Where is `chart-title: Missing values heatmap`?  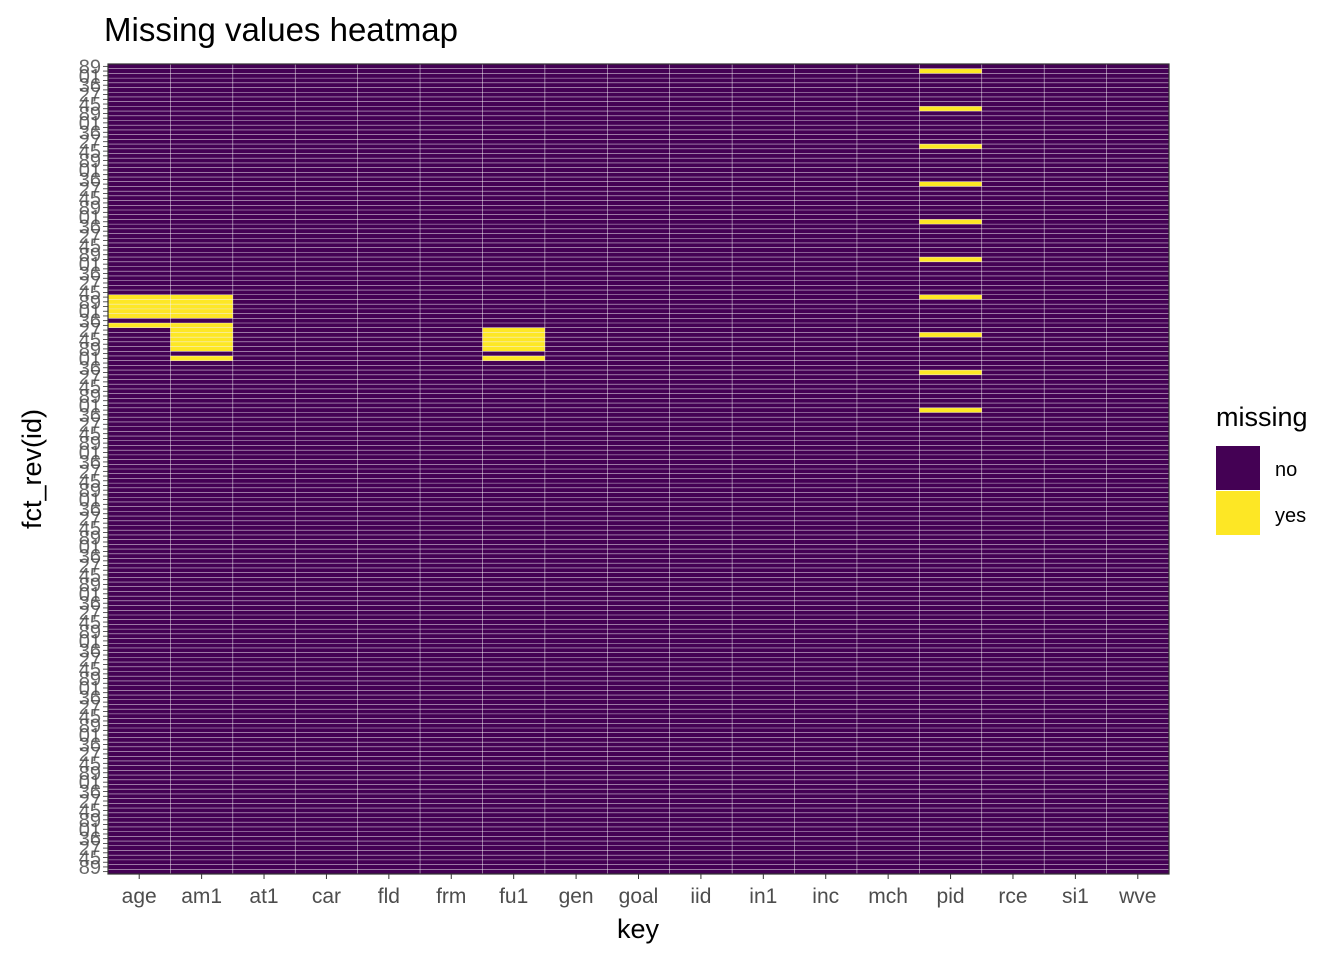
chart-title: Missing values heatmap is located at coordinates (281, 29).